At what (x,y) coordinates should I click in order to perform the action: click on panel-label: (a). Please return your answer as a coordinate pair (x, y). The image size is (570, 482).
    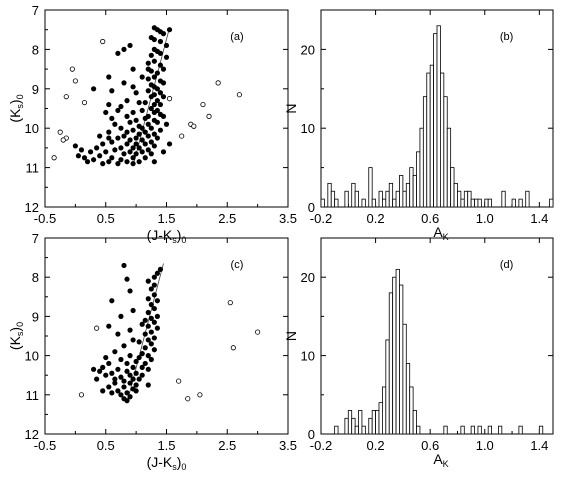
    Looking at the image, I should click on (236, 37).